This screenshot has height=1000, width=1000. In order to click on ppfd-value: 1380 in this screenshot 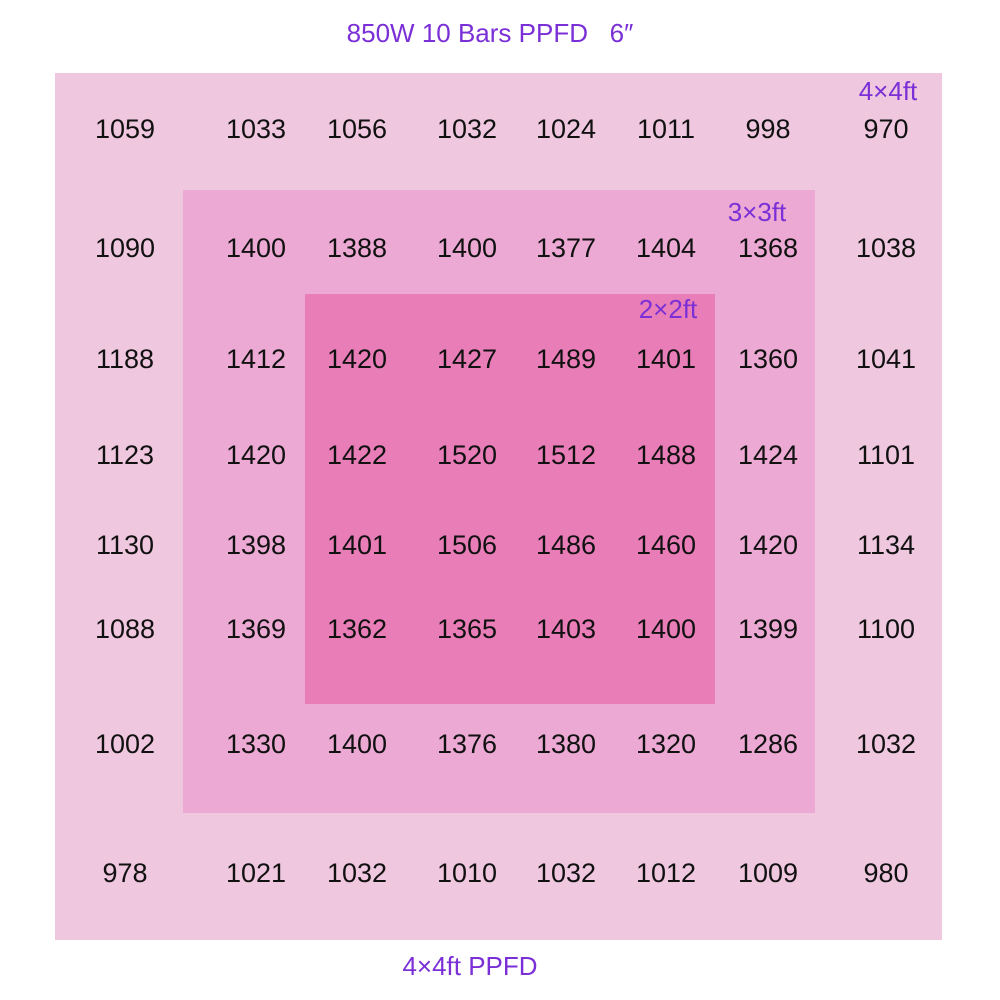, I will do `click(566, 744)`.